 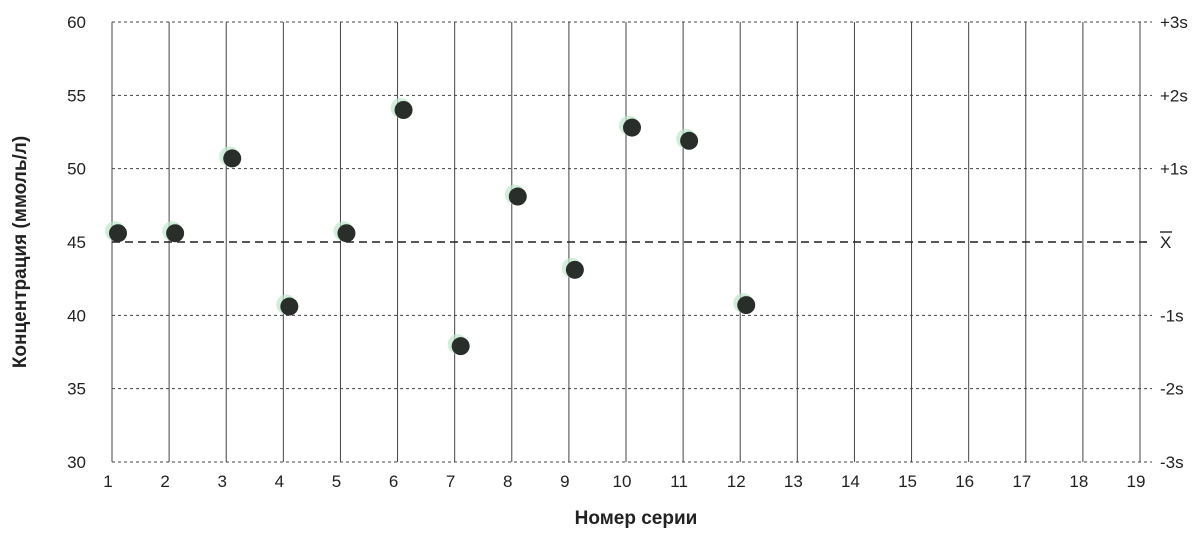 I want to click on sd-label: -2s, so click(x=1172, y=389).